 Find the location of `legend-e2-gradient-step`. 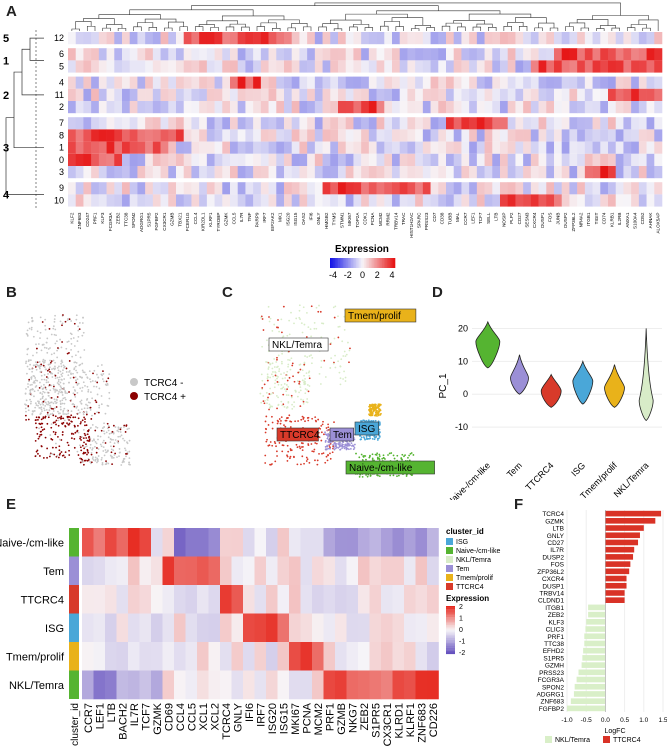

legend-e2-gradient-step is located at coordinates (450, 616).